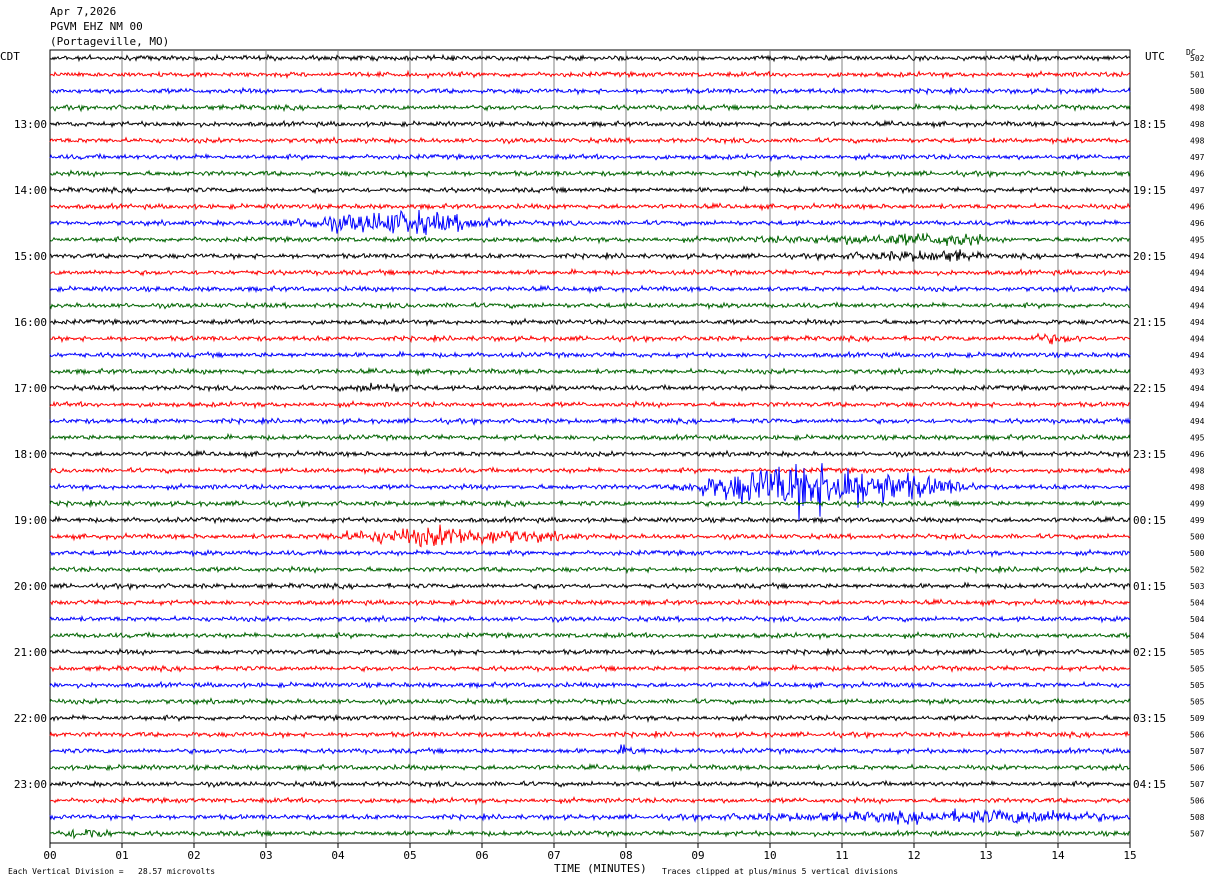 The image size is (1210, 886). Describe the element at coordinates (769, 855) in the screenshot. I see `x-tick-label: 10` at that location.